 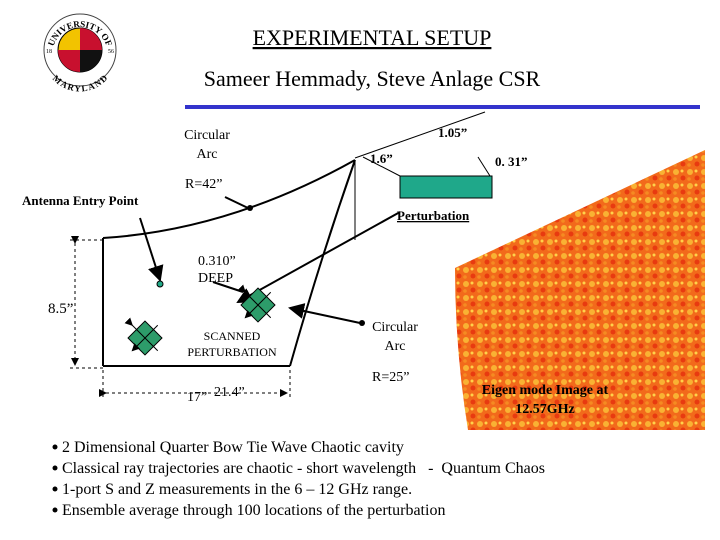 I want to click on label: 8.5”, so click(x=60, y=309).